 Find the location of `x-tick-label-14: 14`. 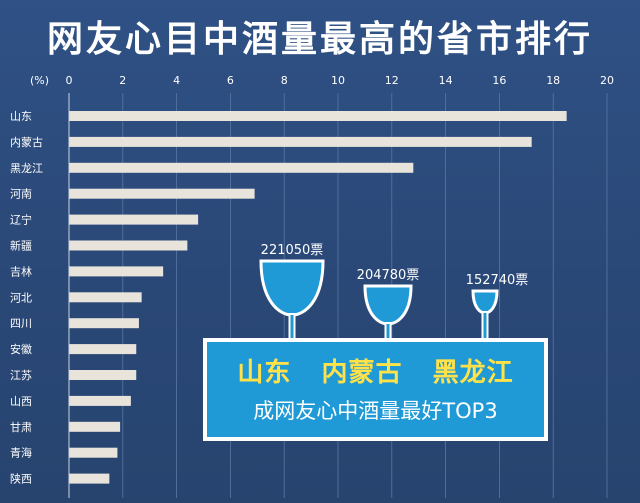

x-tick-label-14: 14 is located at coordinates (446, 80).